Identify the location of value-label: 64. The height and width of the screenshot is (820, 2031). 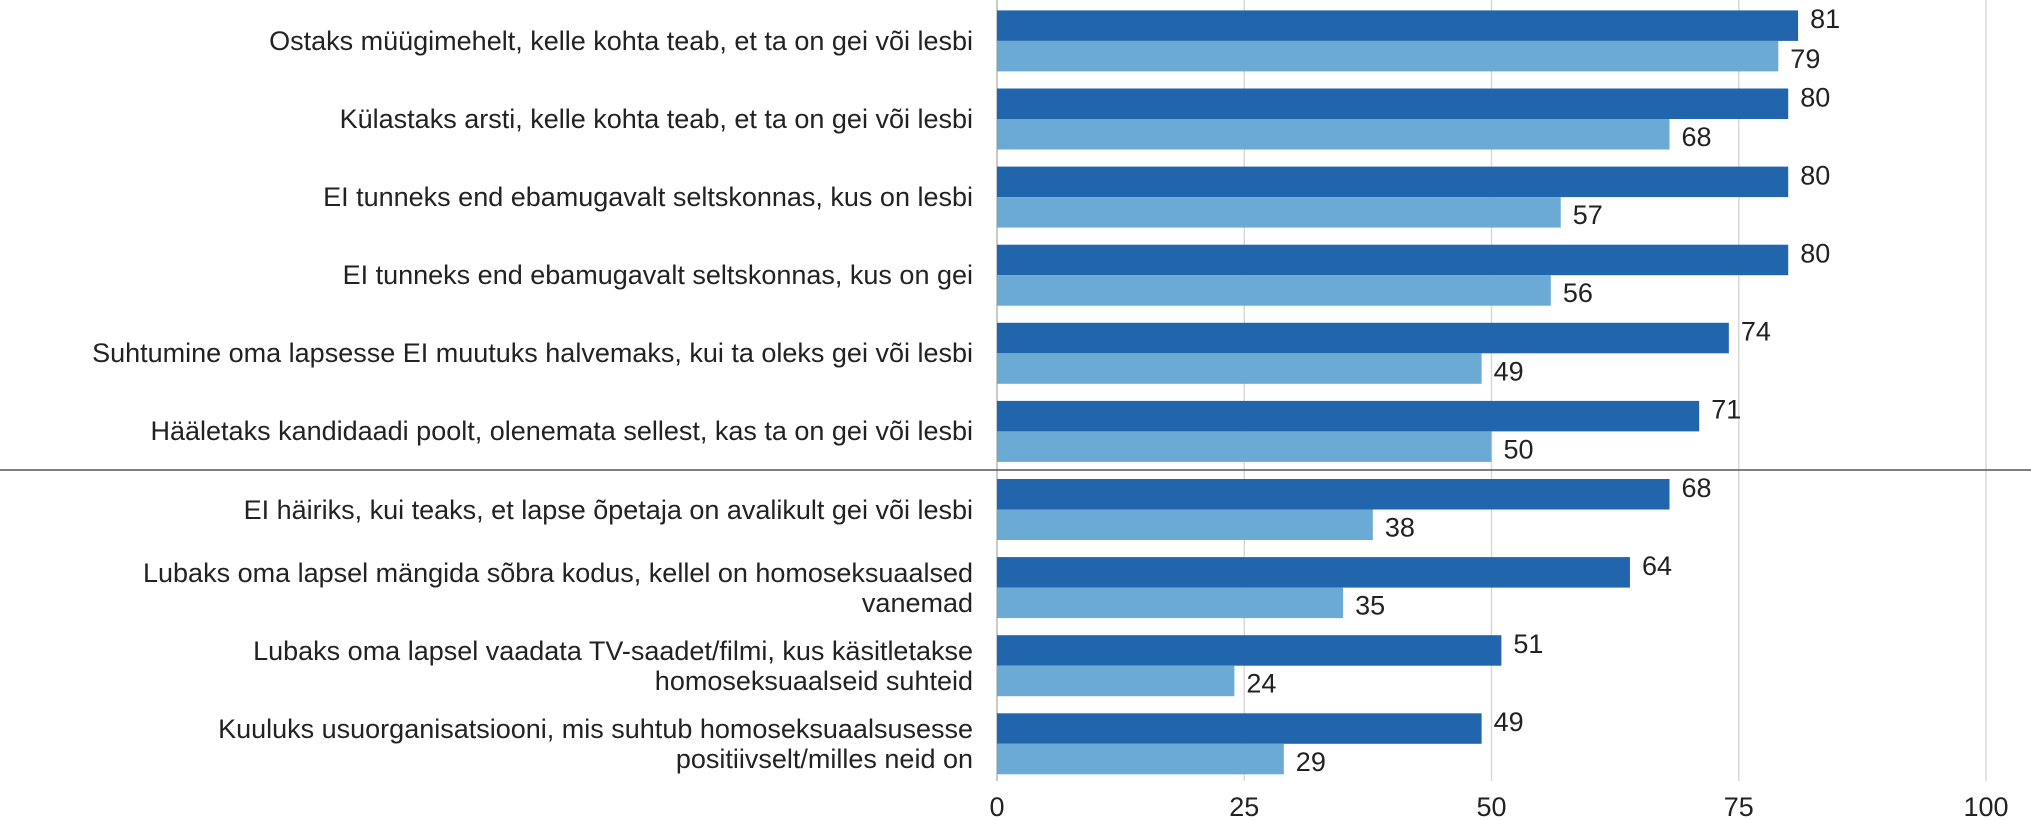
(1657, 566).